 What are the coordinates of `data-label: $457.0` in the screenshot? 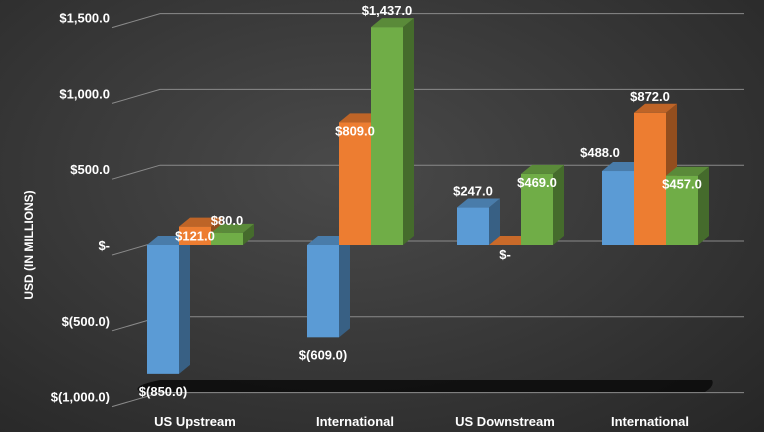 It's located at (682, 184).